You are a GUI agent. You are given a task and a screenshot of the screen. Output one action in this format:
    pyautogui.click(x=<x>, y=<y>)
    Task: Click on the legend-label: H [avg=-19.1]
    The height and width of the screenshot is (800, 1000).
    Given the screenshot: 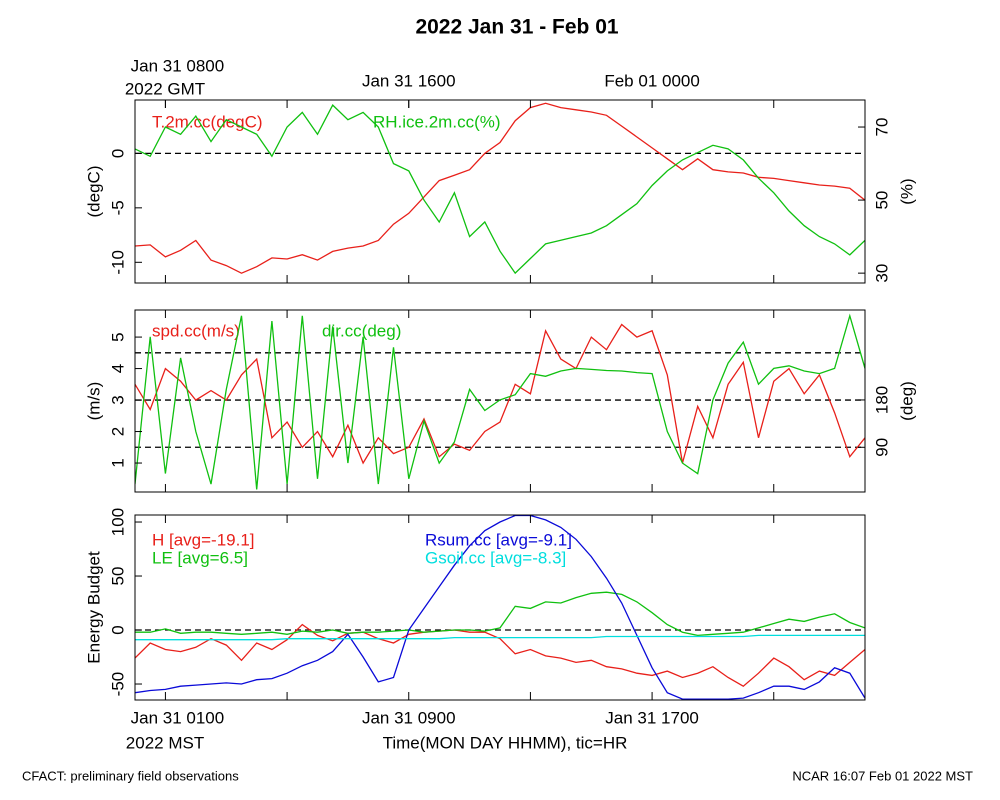 What is the action you would take?
    pyautogui.click(x=203, y=539)
    